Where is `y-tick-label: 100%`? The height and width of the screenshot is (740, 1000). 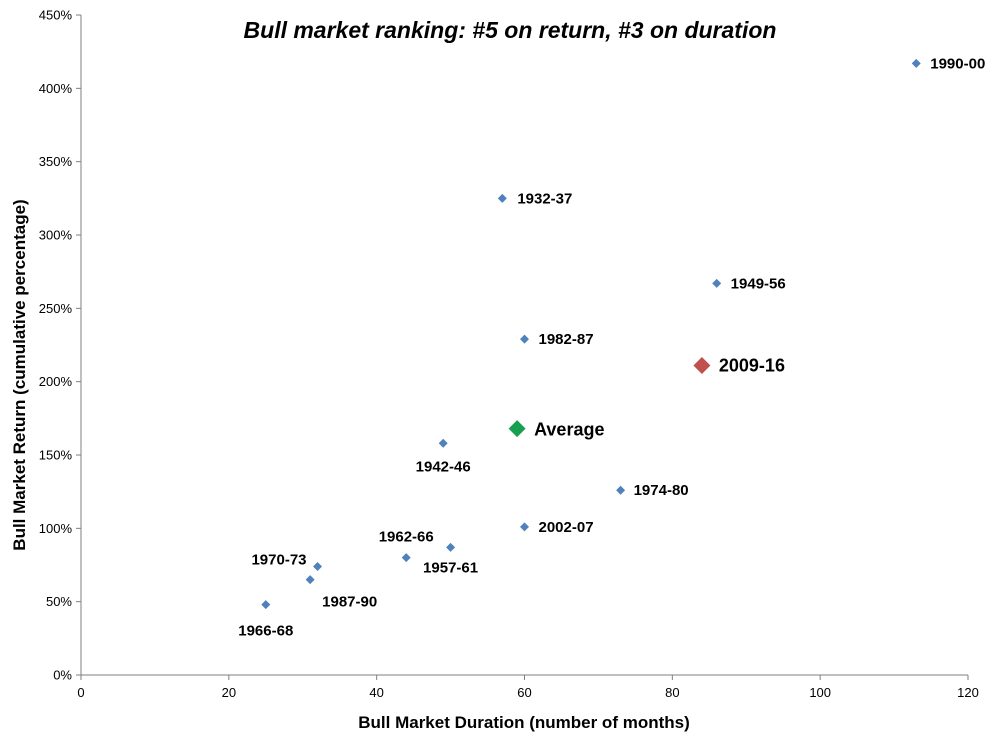 y-tick-label: 100% is located at coordinates (56, 528).